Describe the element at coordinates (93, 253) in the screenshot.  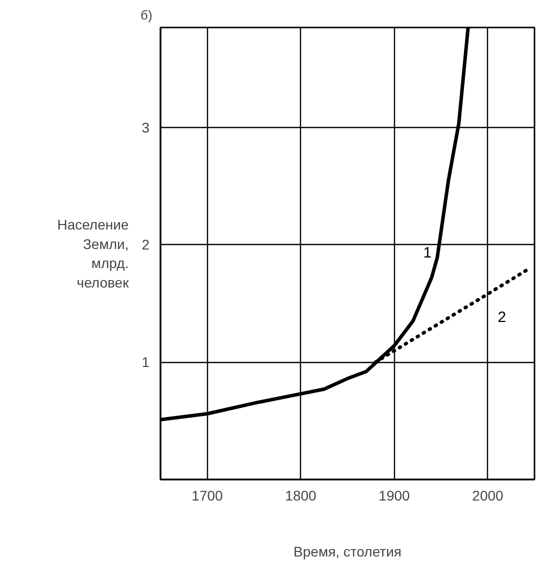
I see `y-axis-title: Население Земли, млрд. человек` at that location.